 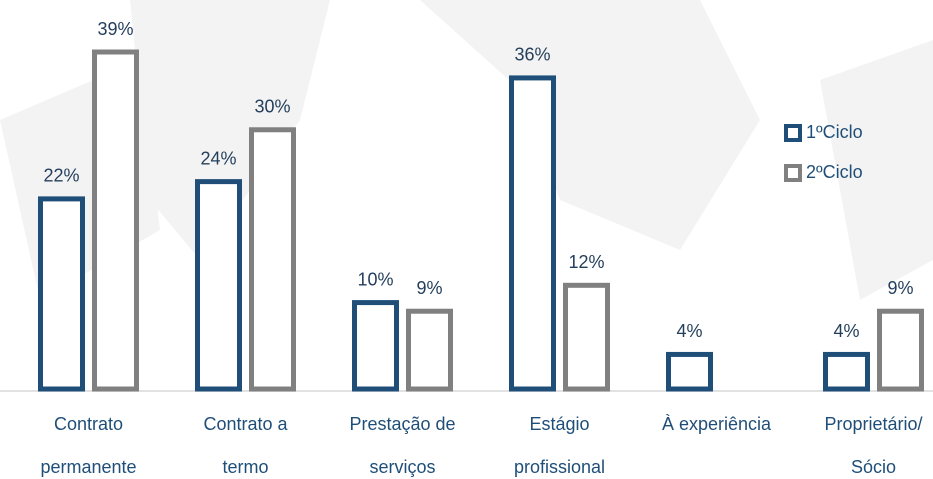 What do you see at coordinates (717, 424) in the screenshot?
I see `x-tick-label: À experiência` at bounding box center [717, 424].